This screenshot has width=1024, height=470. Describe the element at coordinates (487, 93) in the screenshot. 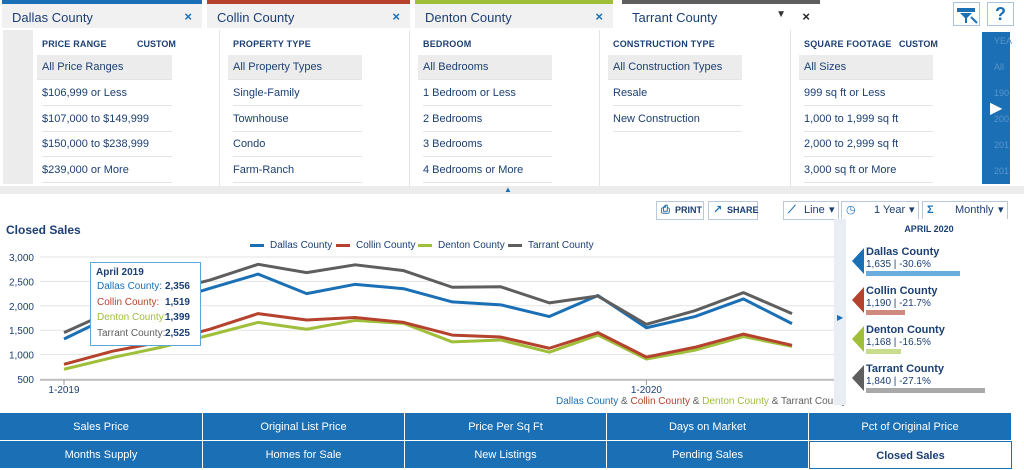

I see `filter-option: 1 Bedroom or Less` at that location.